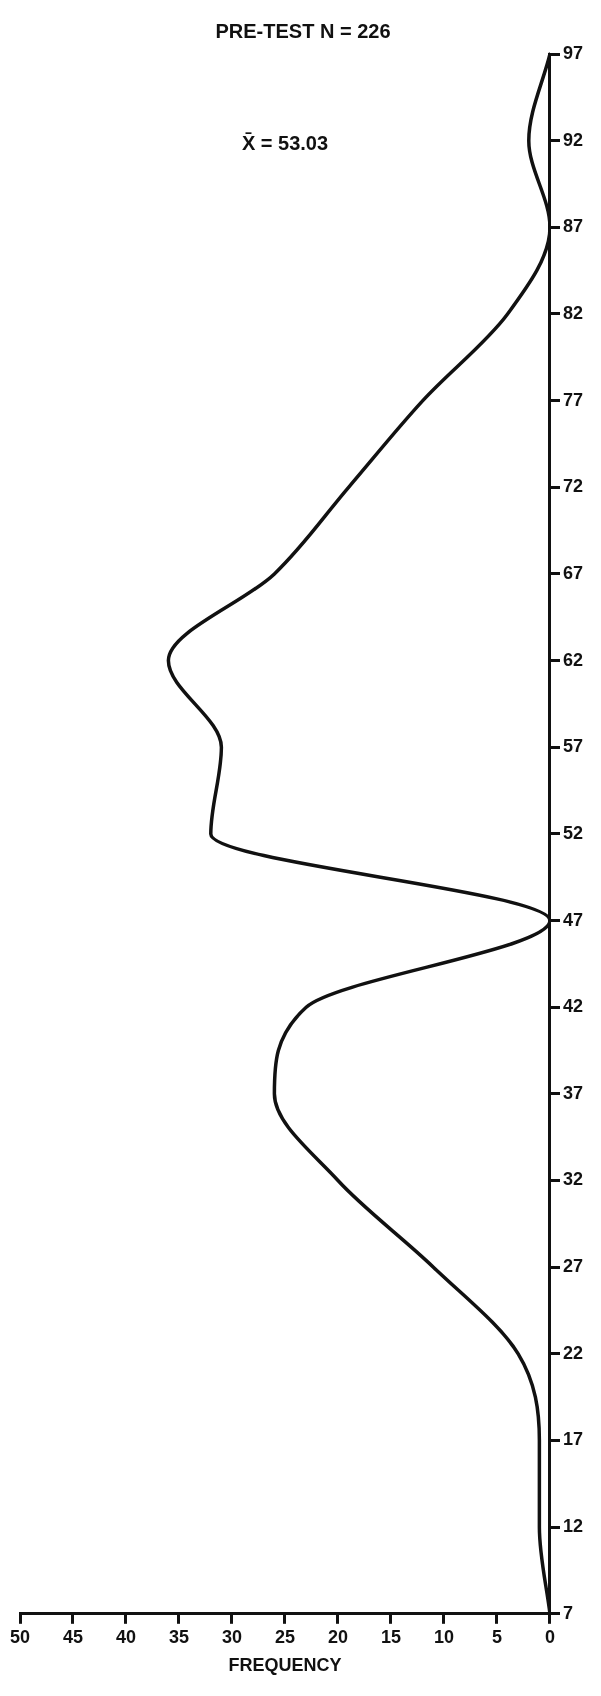 This screenshot has width=601, height=1696. What do you see at coordinates (549, 1636) in the screenshot?
I see `x-tick-label: 0` at bounding box center [549, 1636].